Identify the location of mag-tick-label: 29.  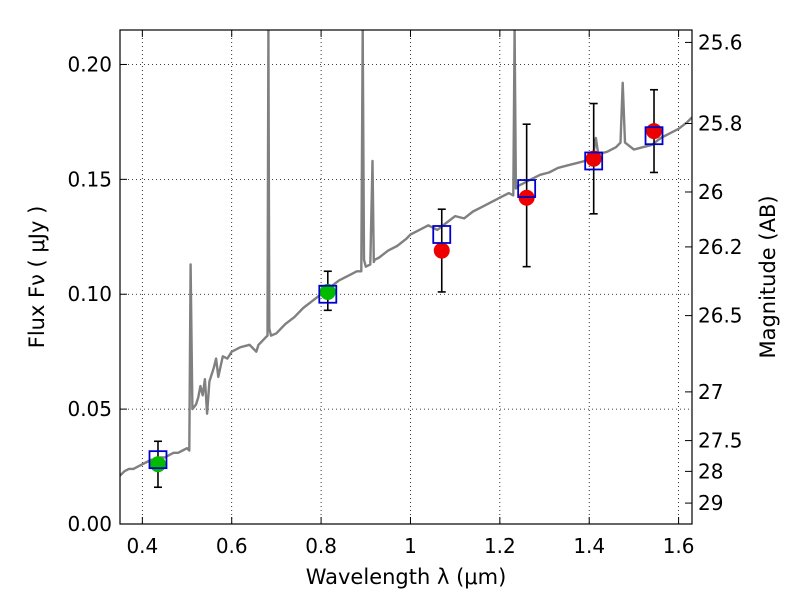
(710, 503).